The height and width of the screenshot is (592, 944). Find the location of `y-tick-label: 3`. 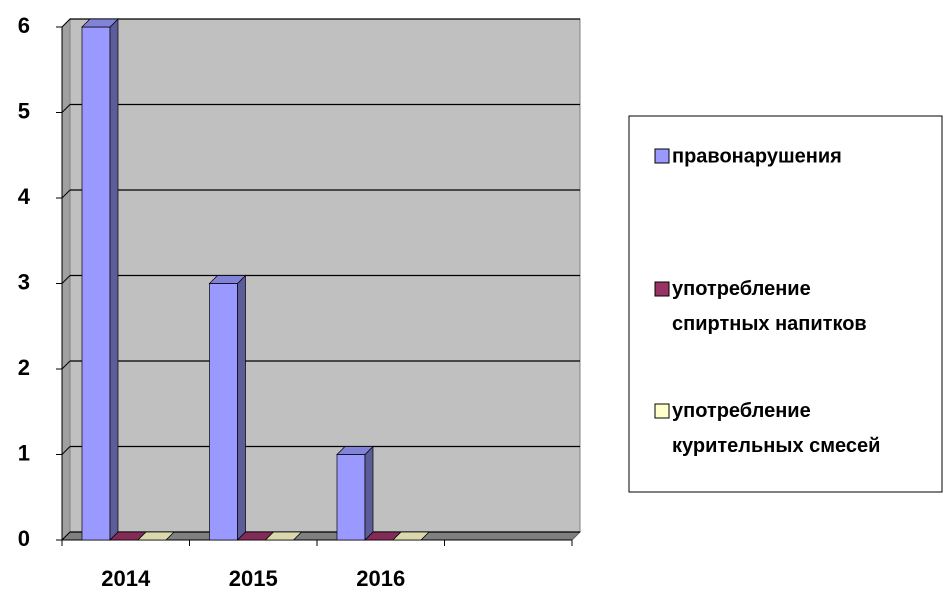

y-tick-label: 3 is located at coordinates (24, 281).